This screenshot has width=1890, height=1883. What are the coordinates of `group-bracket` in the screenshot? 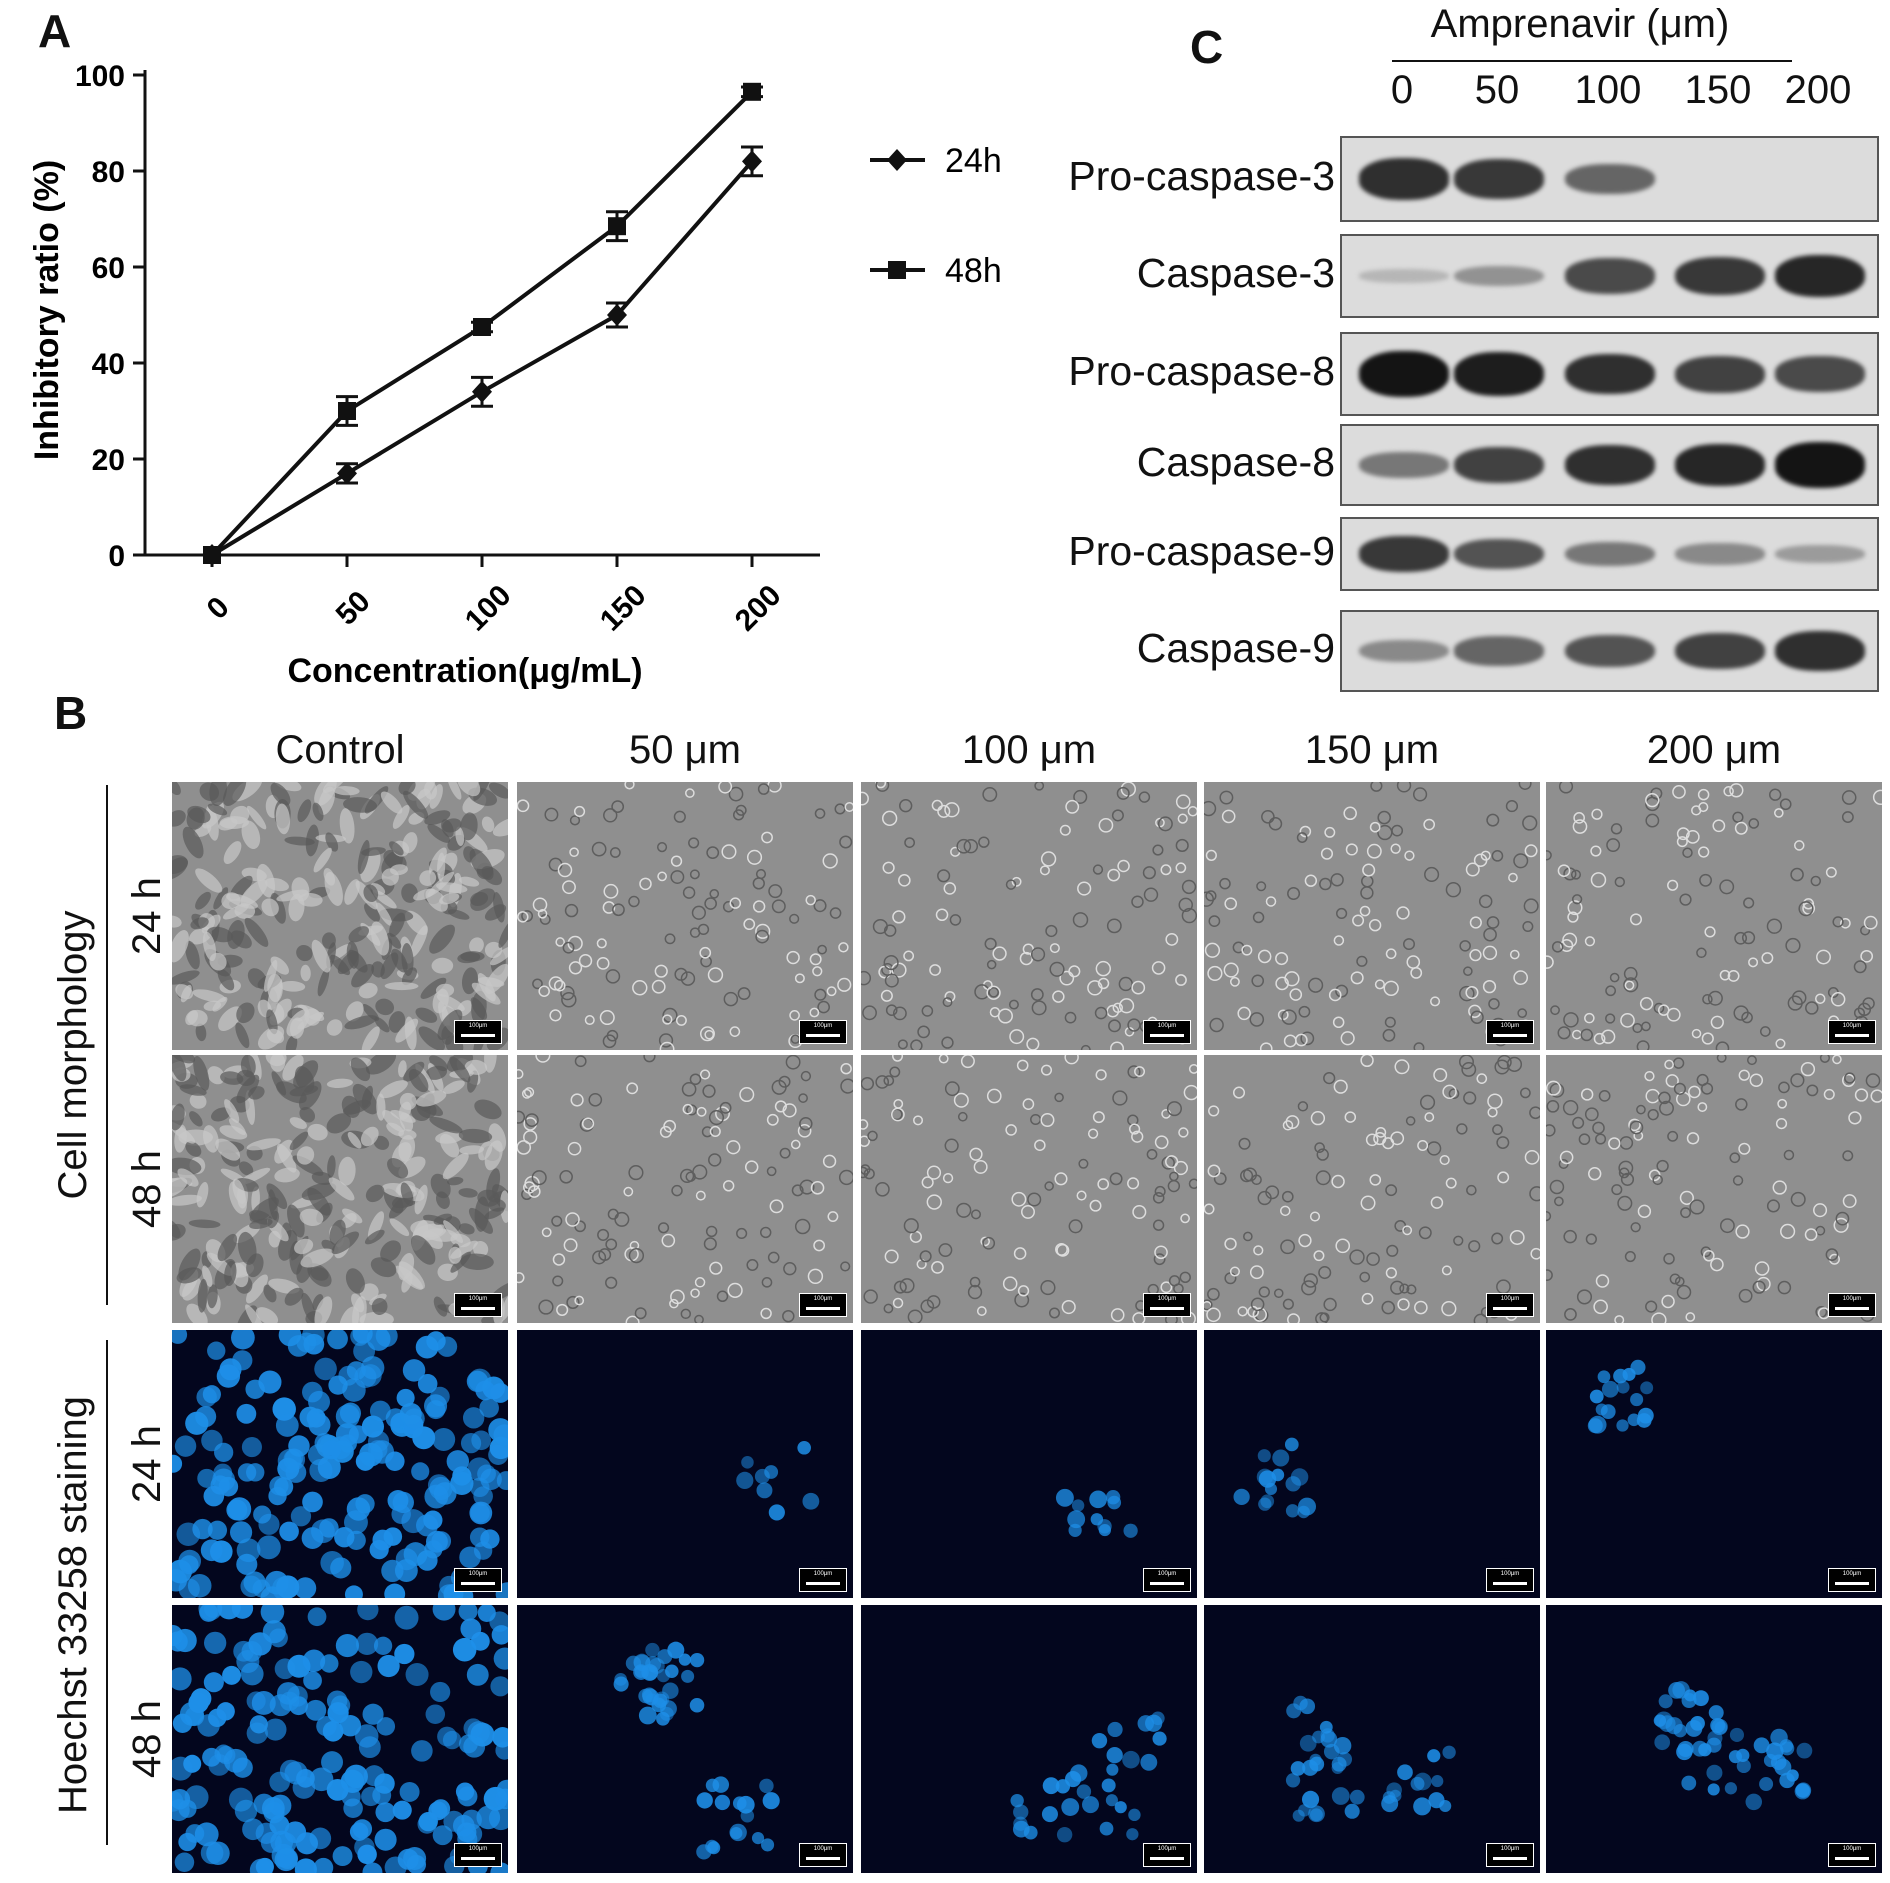 It's located at (107, 1045).